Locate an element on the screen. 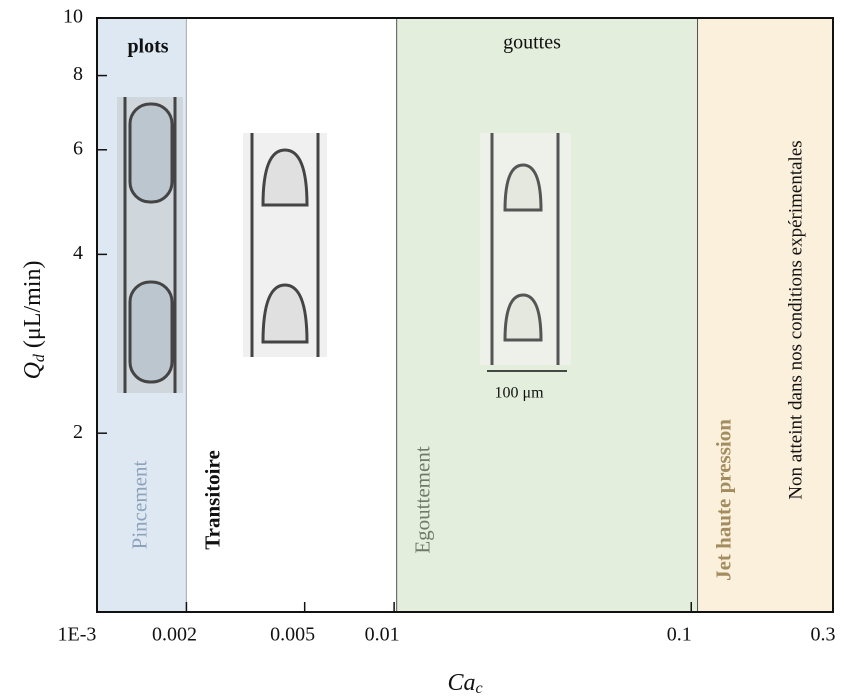  region-label: Egouttement is located at coordinates (422, 499).